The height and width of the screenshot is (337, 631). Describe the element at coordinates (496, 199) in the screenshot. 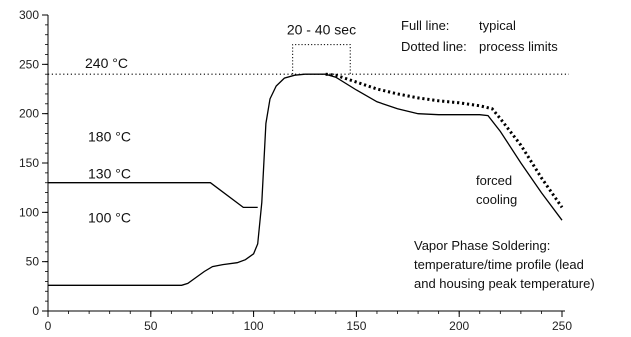

I see `cooling-label-line-2: cooling` at that location.